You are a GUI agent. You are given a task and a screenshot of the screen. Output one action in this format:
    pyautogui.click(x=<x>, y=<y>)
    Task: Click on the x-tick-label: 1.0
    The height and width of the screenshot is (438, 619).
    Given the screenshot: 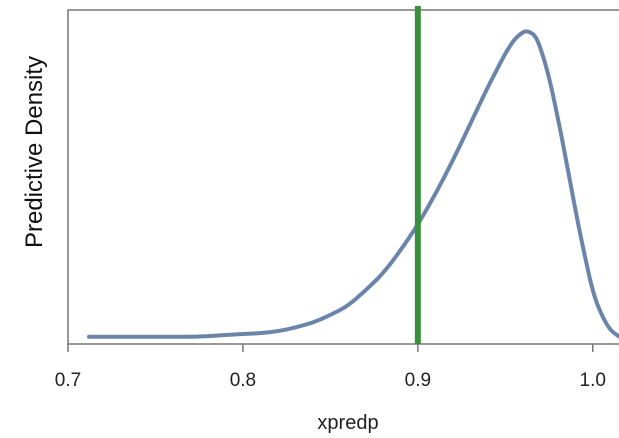 What is the action you would take?
    pyautogui.click(x=593, y=380)
    